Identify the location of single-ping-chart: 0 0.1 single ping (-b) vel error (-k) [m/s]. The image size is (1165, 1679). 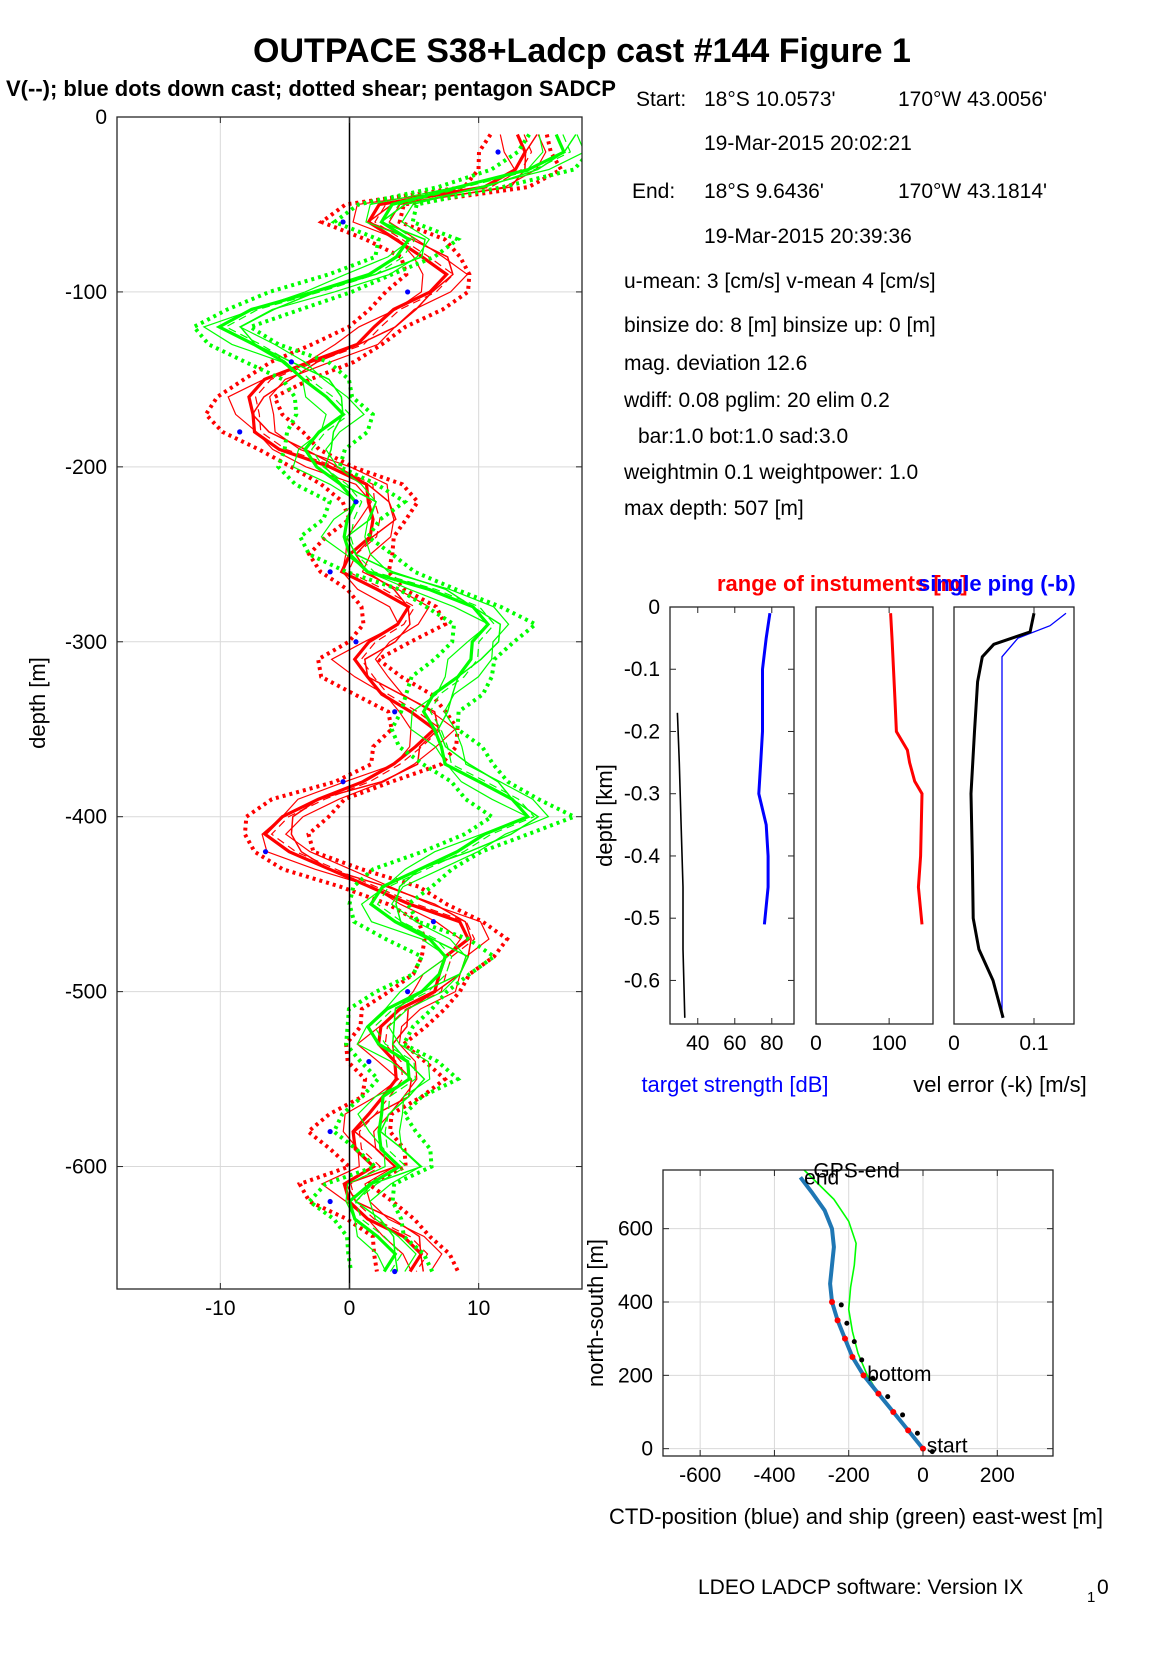
(1000, 834).